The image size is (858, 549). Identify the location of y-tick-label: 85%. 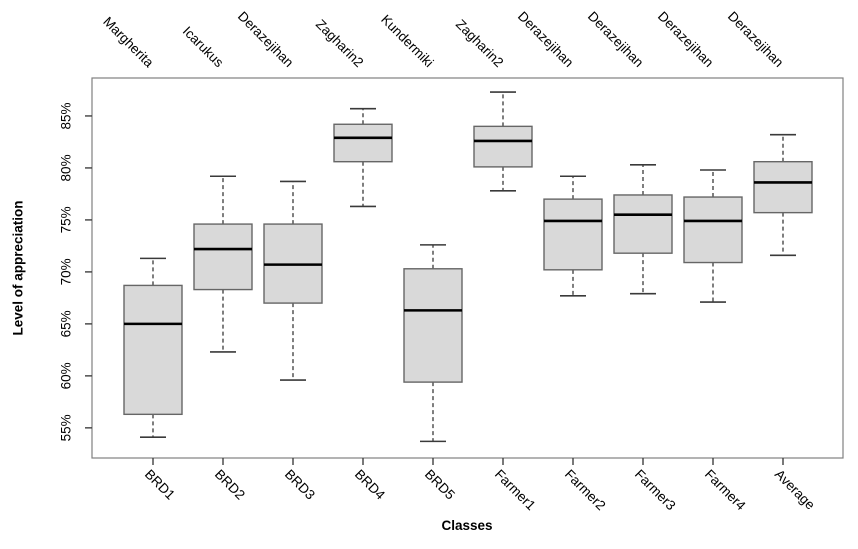
(66, 115).